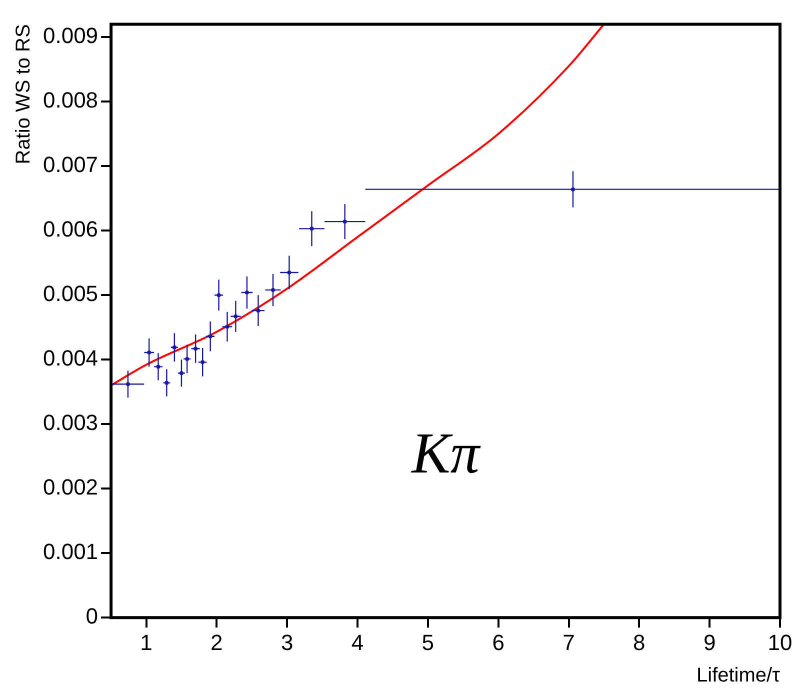 The width and height of the screenshot is (810, 700). What do you see at coordinates (780, 642) in the screenshot?
I see `x-tick-label: 10` at bounding box center [780, 642].